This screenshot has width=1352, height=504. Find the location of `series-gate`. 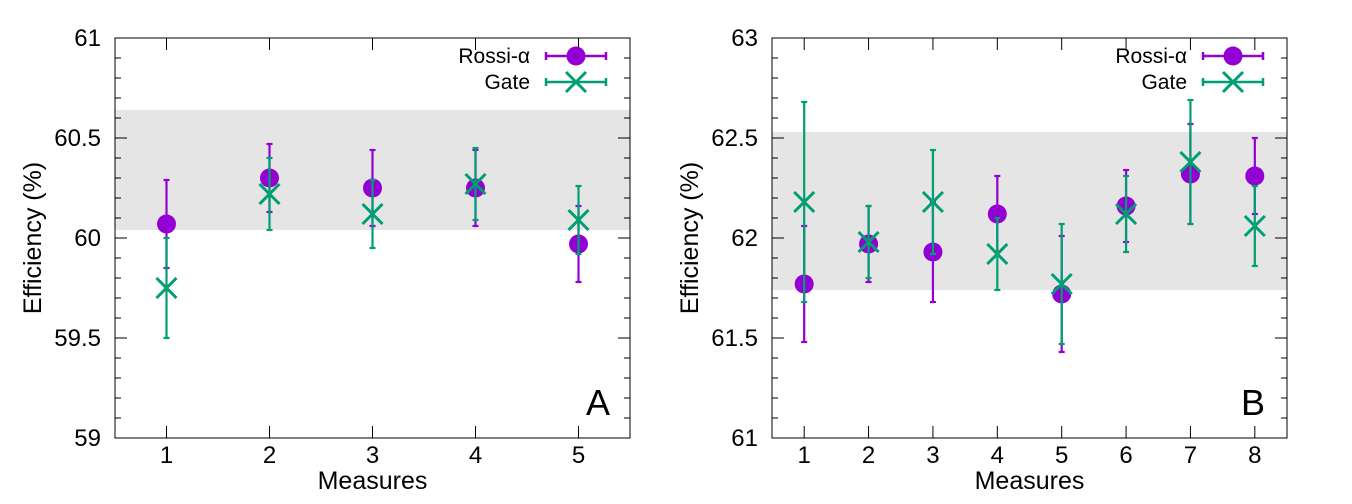

series-gate is located at coordinates (372, 243).